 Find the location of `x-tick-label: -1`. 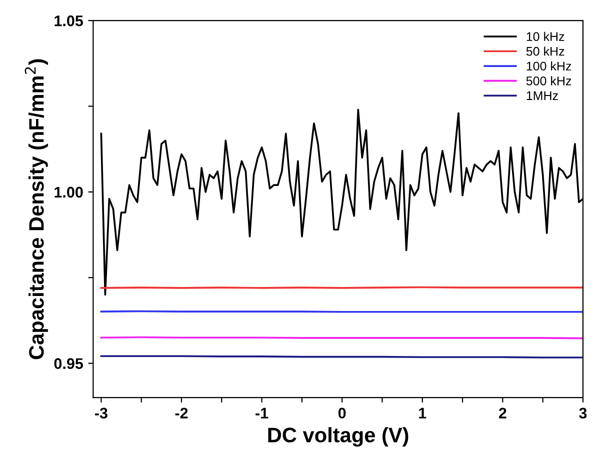

x-tick-label: -1 is located at coordinates (262, 413).